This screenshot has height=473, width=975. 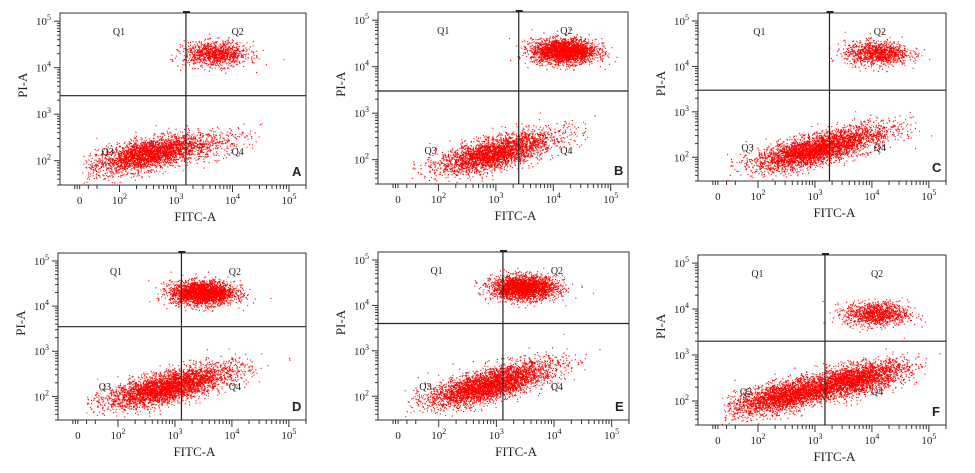 I want to click on panel-letter: E, so click(x=619, y=406).